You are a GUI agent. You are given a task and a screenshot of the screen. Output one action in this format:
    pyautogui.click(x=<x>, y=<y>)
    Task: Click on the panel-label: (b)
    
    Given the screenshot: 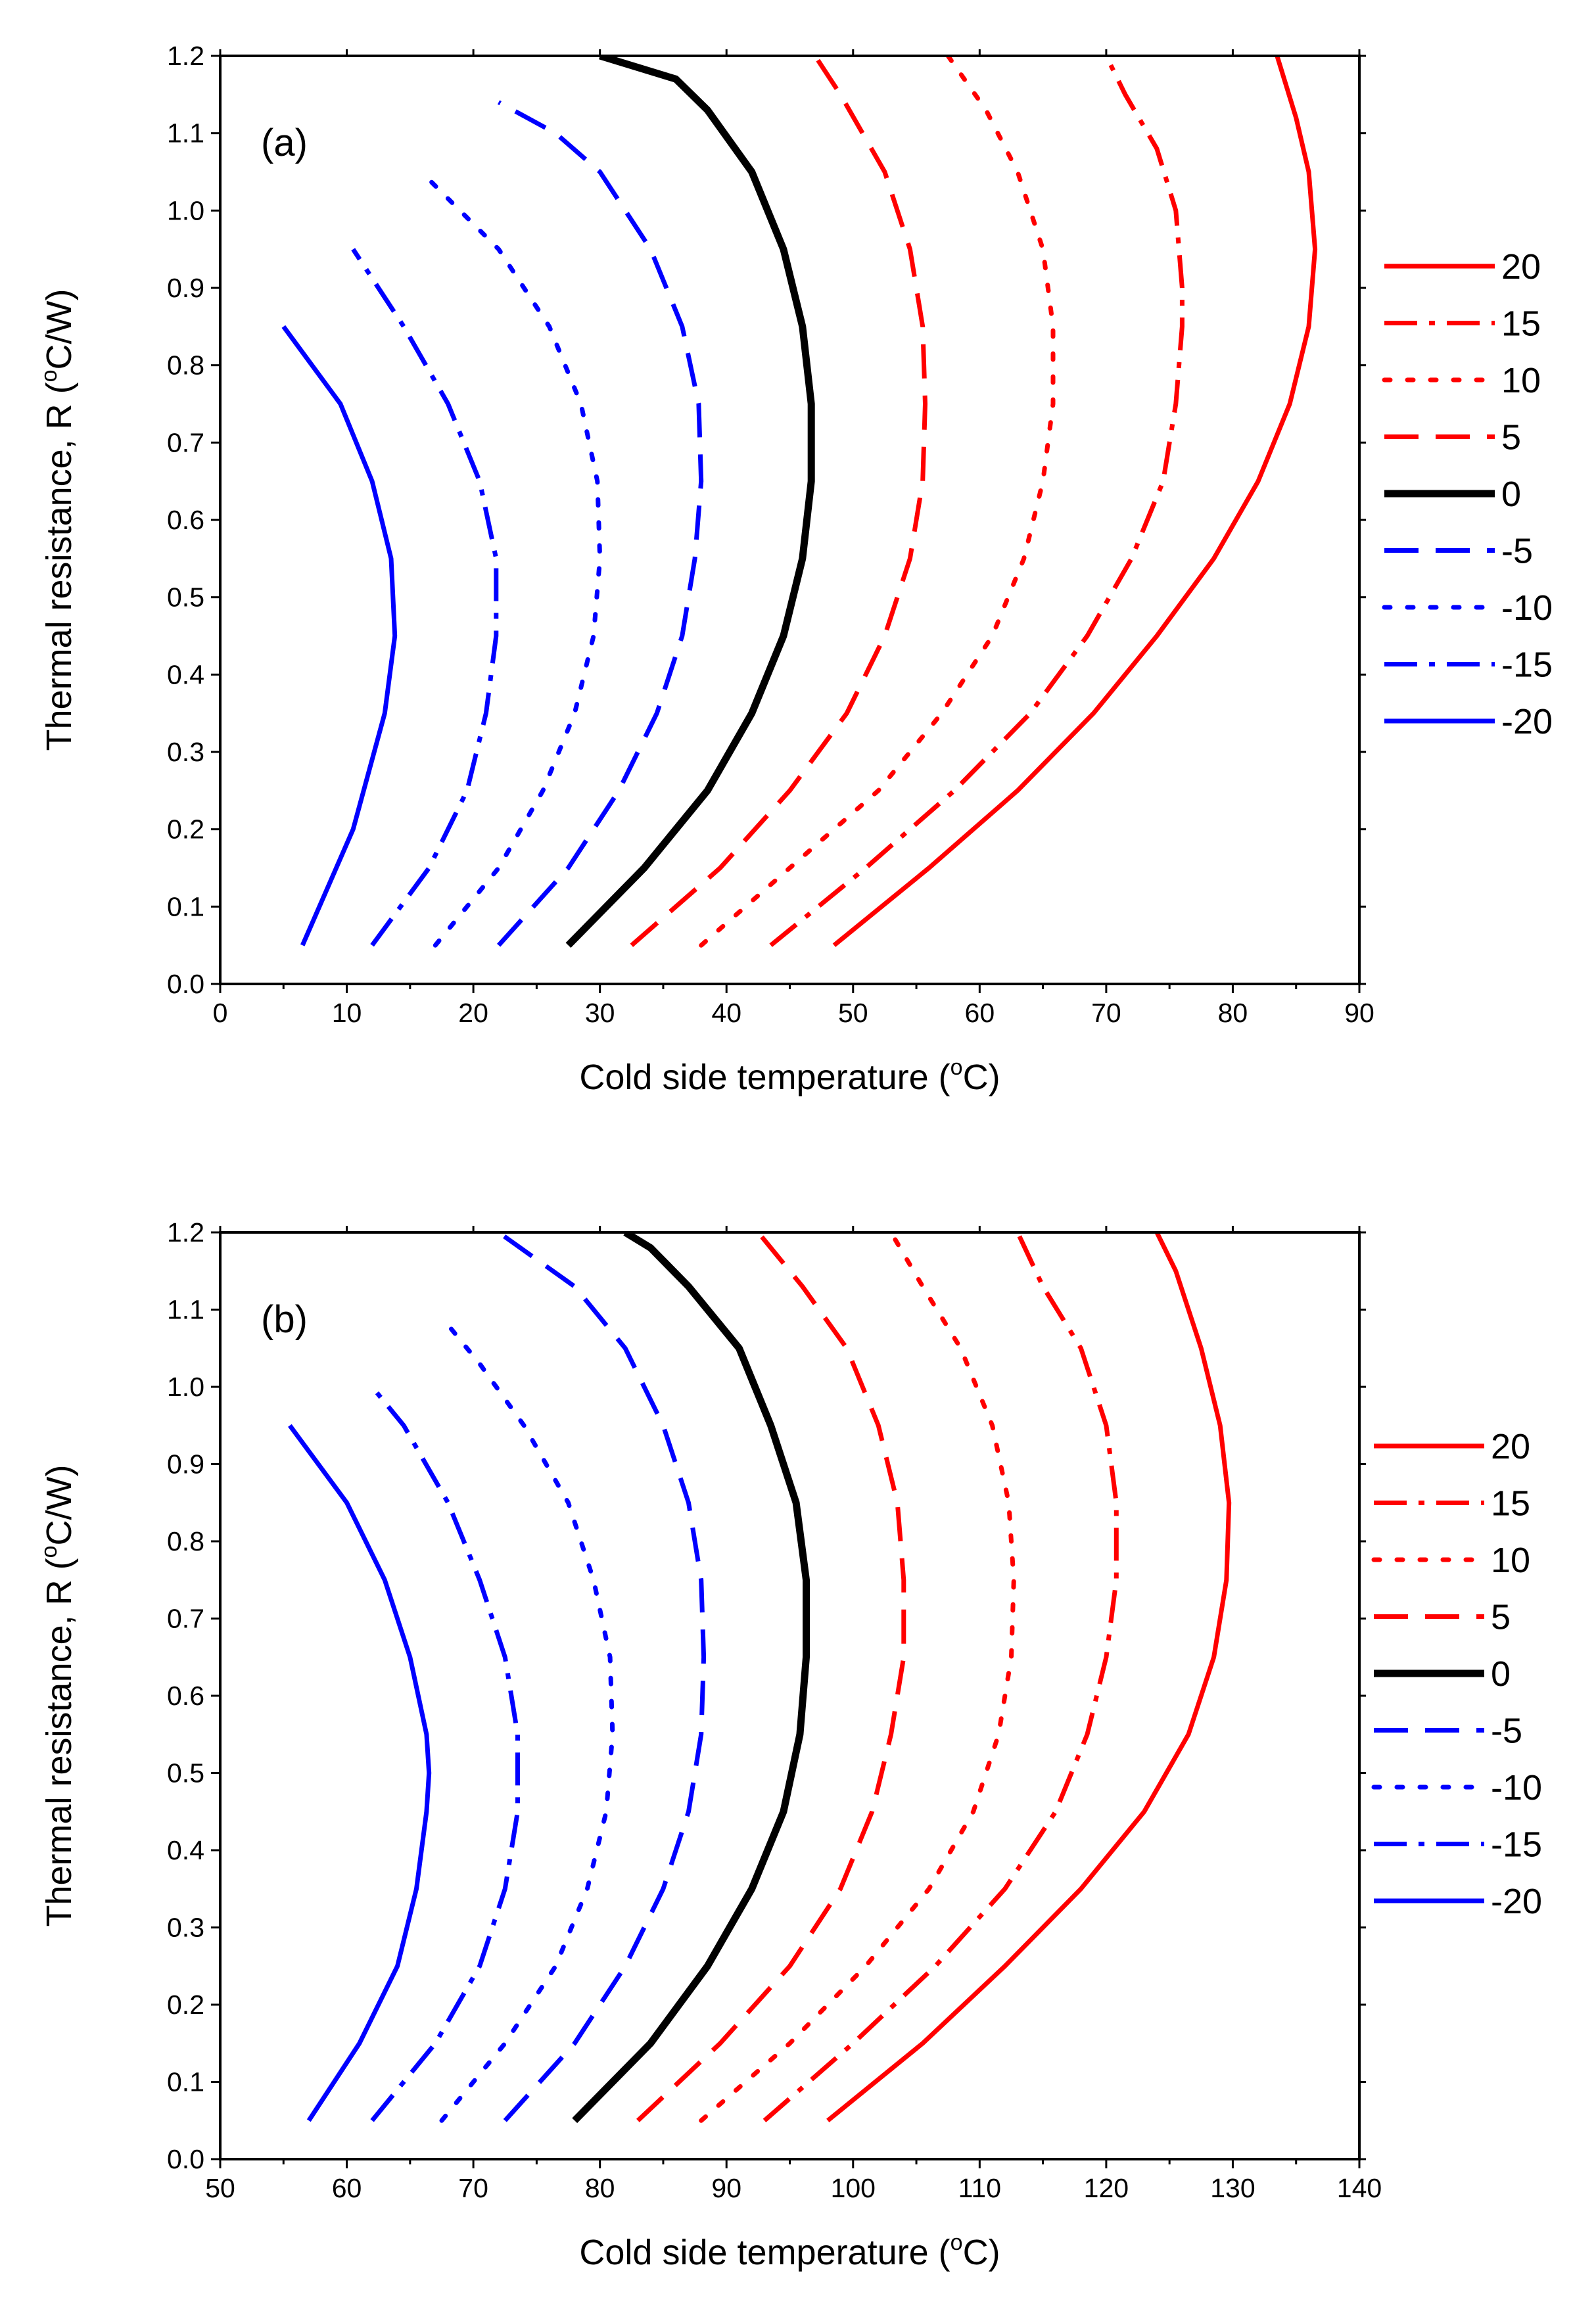 What is the action you would take?
    pyautogui.click(x=284, y=1319)
    